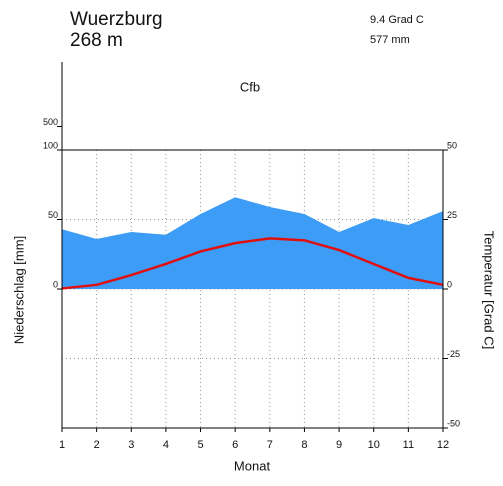  What do you see at coordinates (235, 445) in the screenshot?
I see `x-tick-label: 6` at bounding box center [235, 445].